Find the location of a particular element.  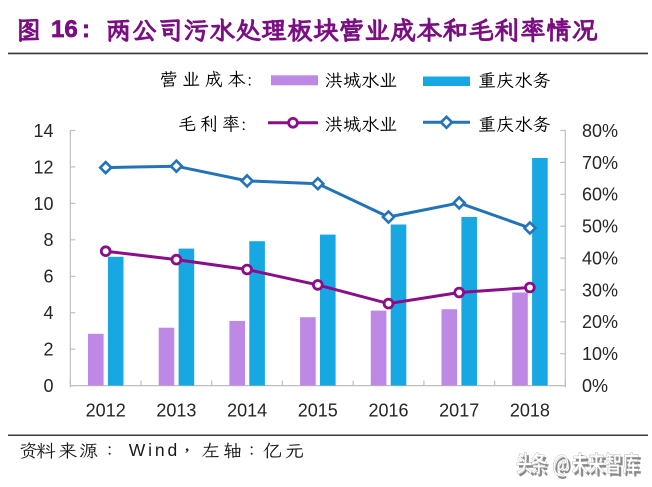

svg-text: Wind is located at coordinates (154, 450).